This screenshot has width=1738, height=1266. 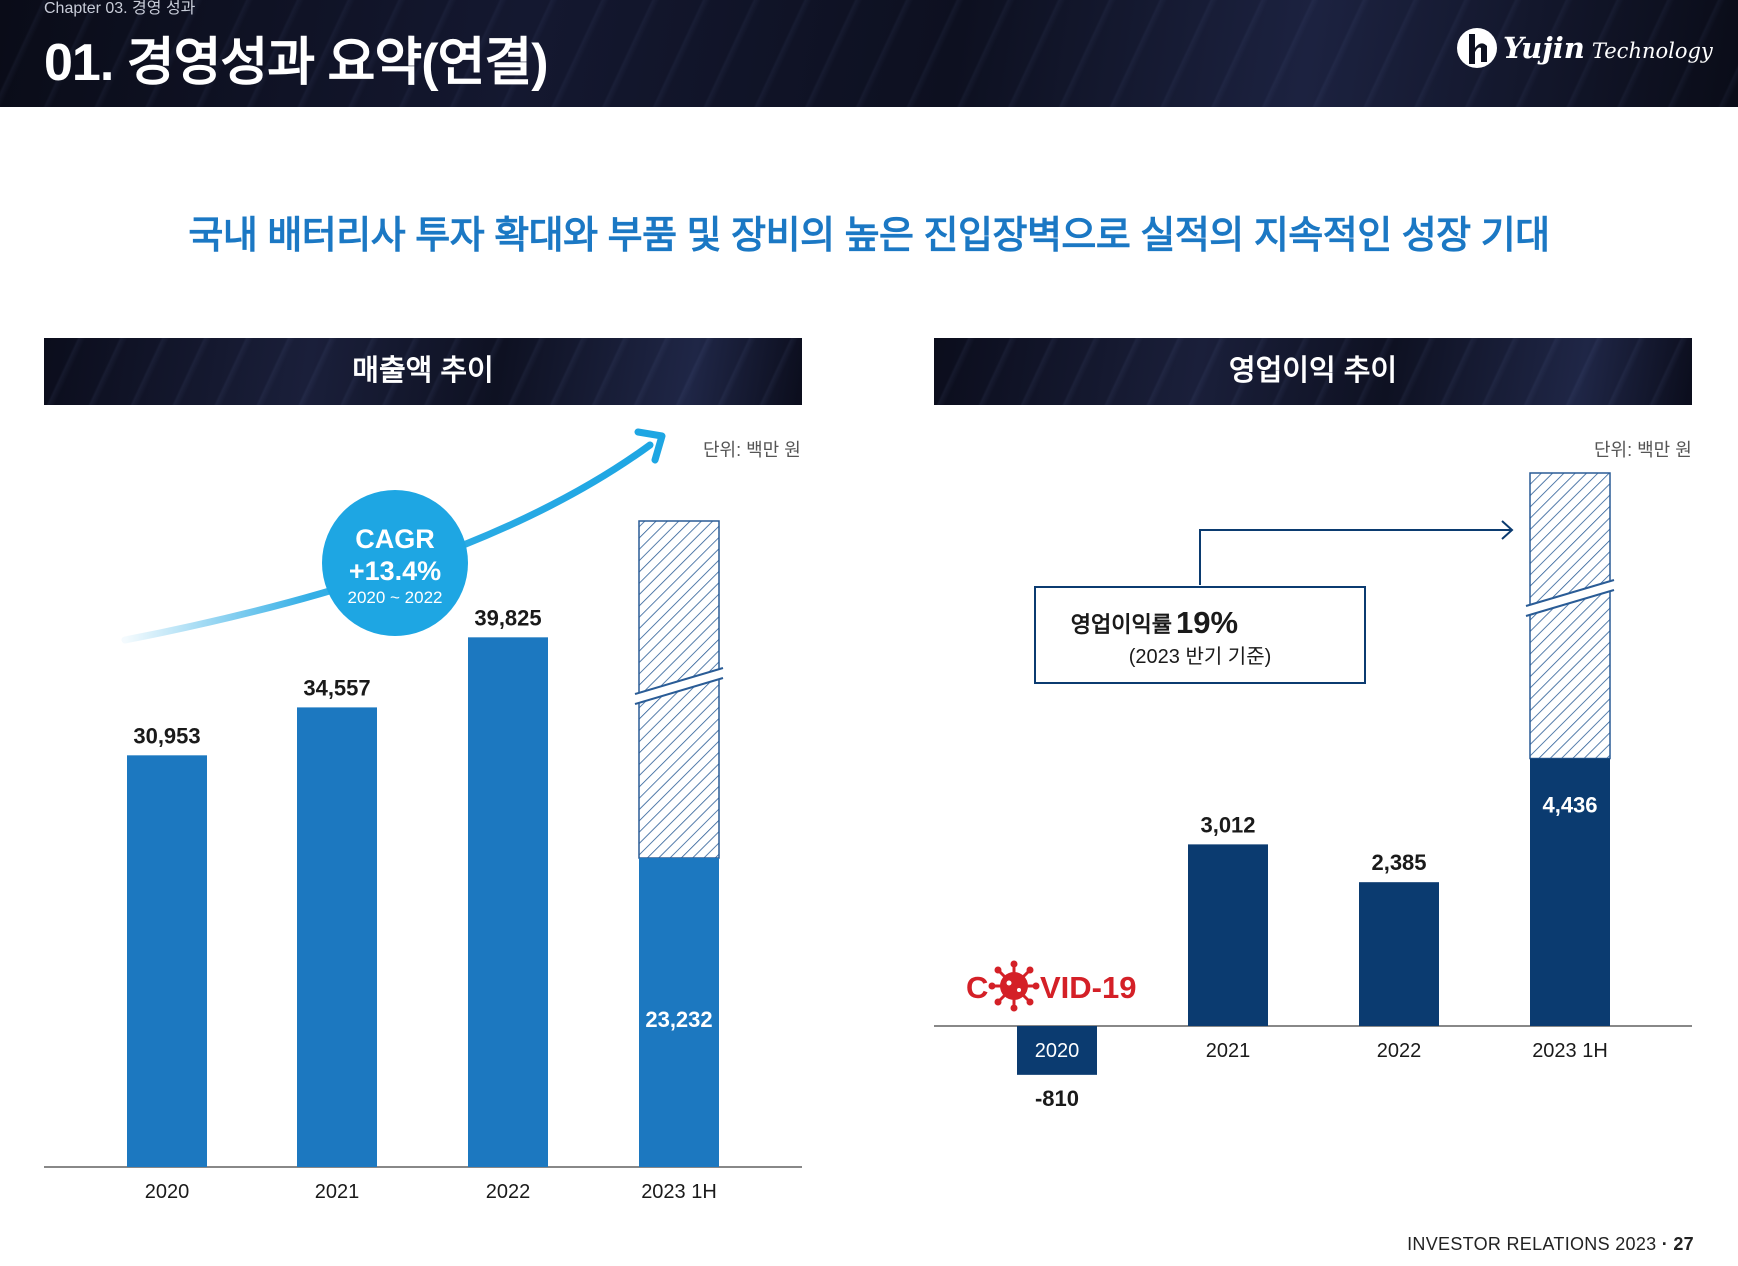 What do you see at coordinates (1532, 1244) in the screenshot?
I see `footer-text: INVESTOR RELATIONS 2023` at bounding box center [1532, 1244].